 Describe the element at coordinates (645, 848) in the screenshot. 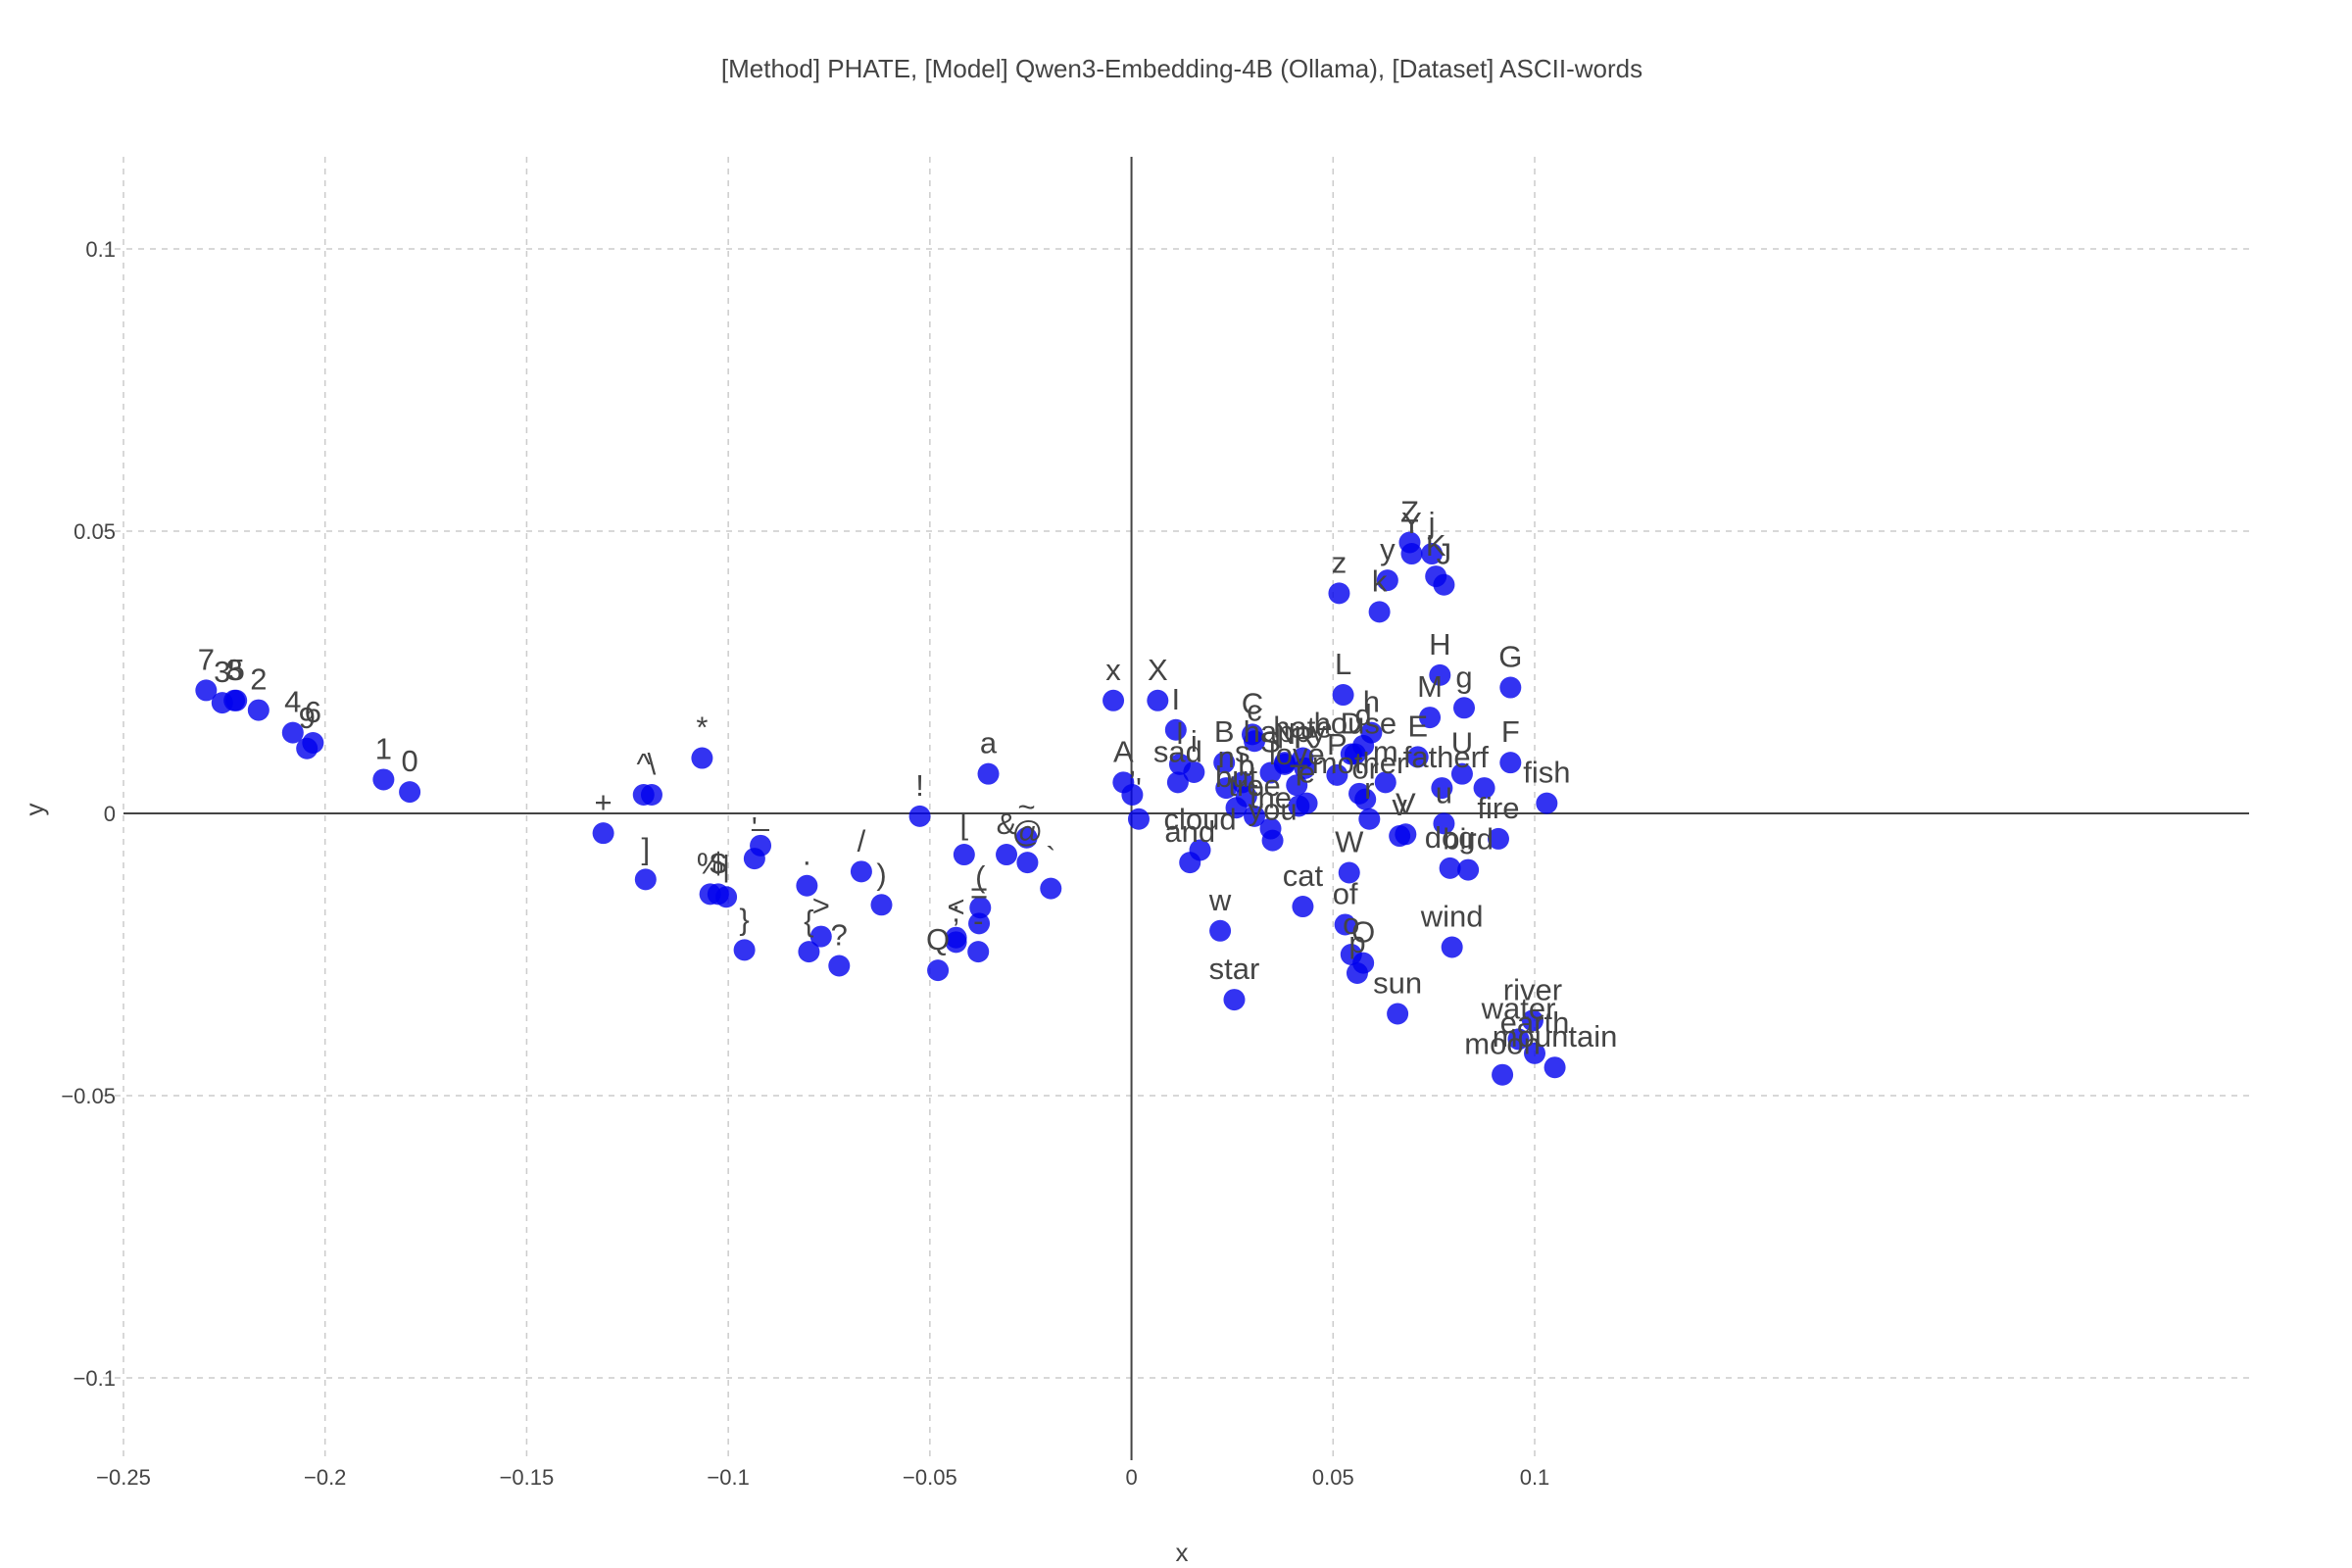

I see `point-label: ]` at that location.